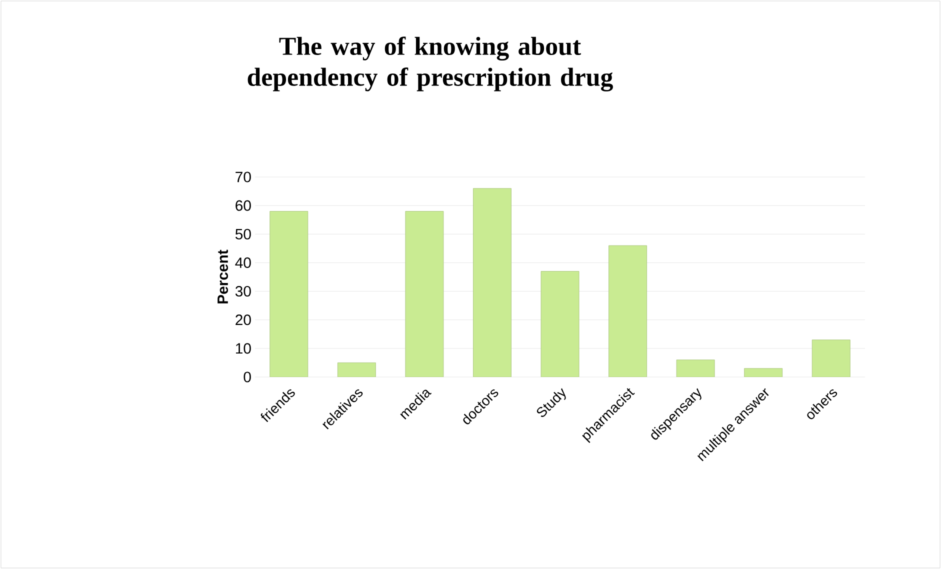 The width and height of the screenshot is (941, 569). Describe the element at coordinates (223, 277) in the screenshot. I see `y-axis-title: Percent` at that location.